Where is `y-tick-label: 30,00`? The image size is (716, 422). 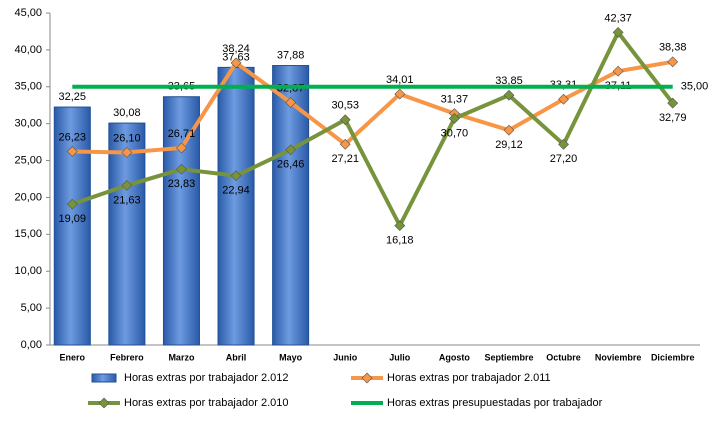 y-tick-label: 30,00 is located at coordinates (28, 124).